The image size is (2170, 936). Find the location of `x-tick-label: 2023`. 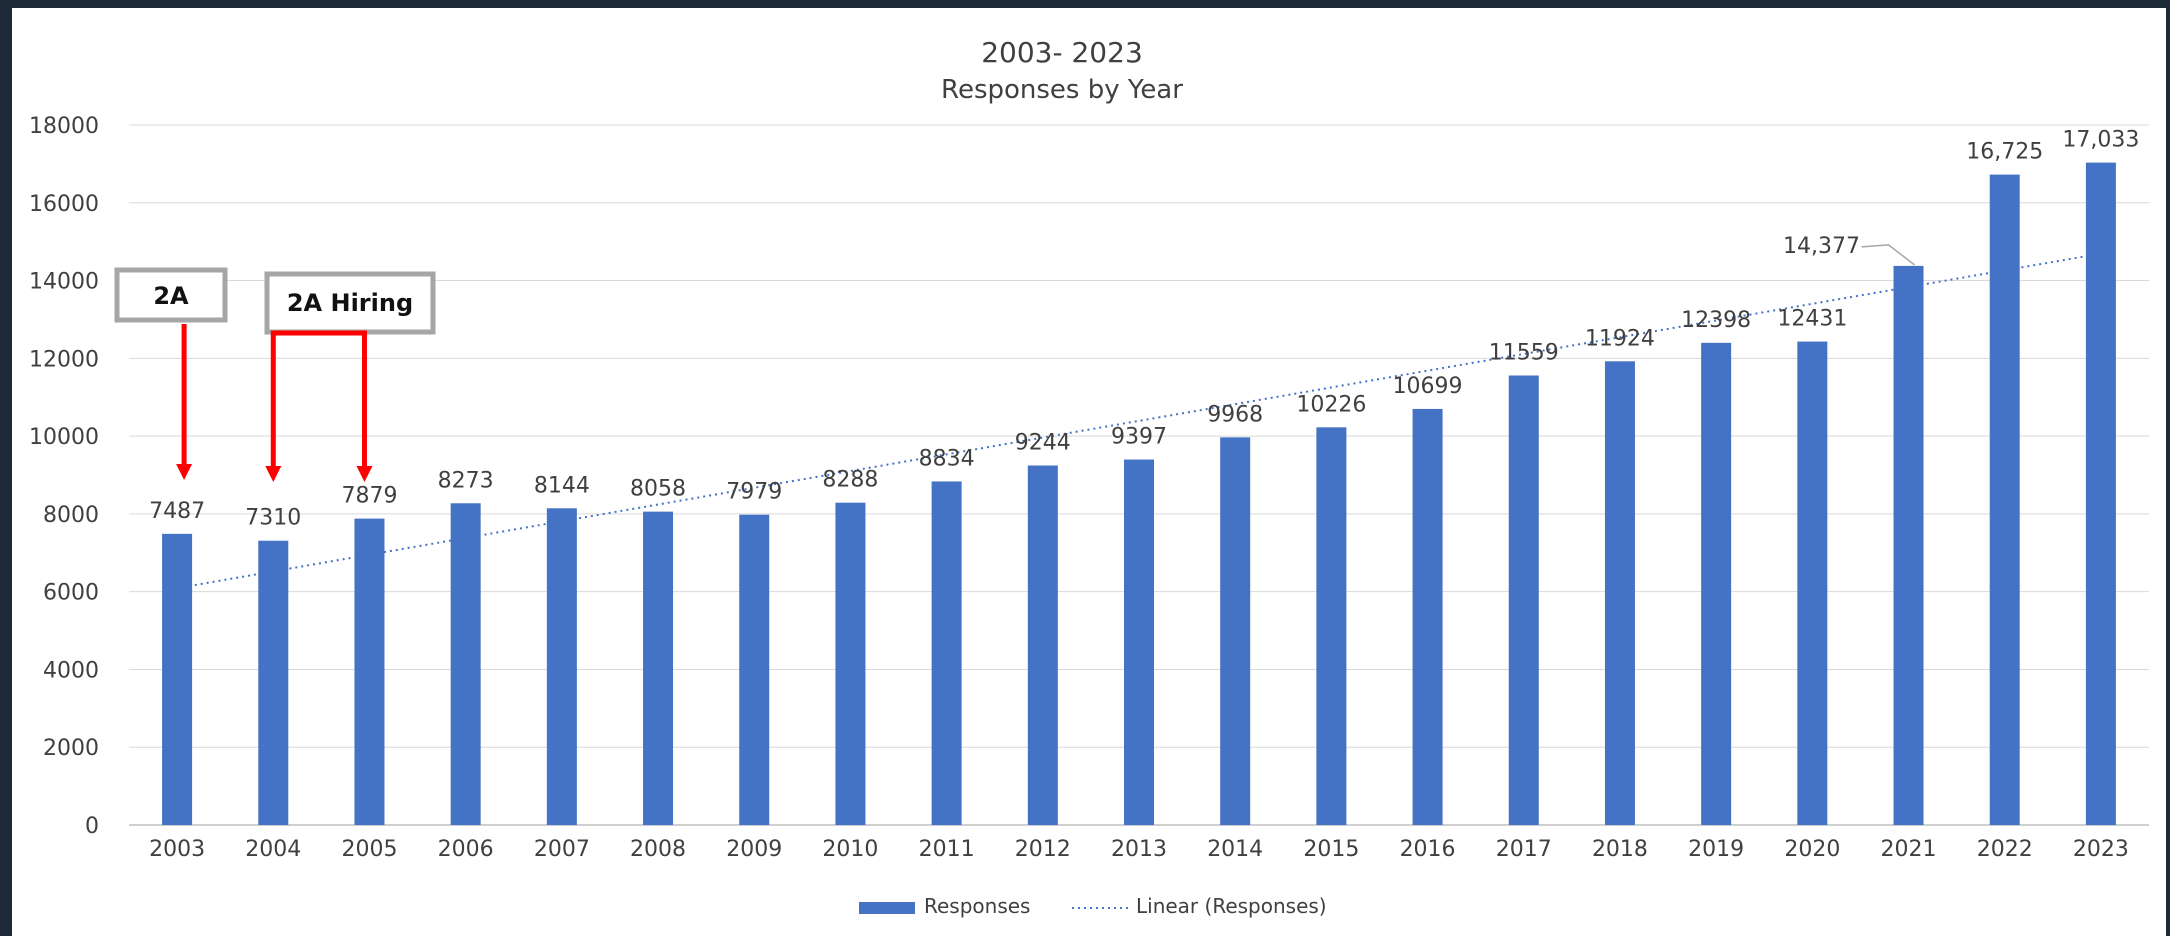

x-tick-label: 2023 is located at coordinates (2101, 849).